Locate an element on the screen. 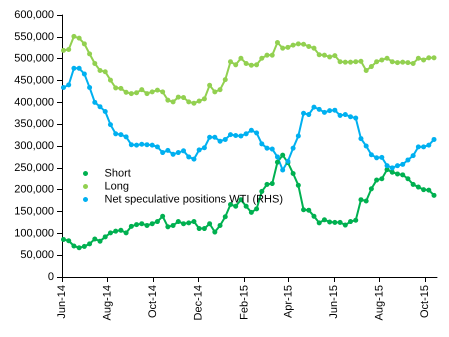  y-tick-label: 300,000 is located at coordinates (34, 146).